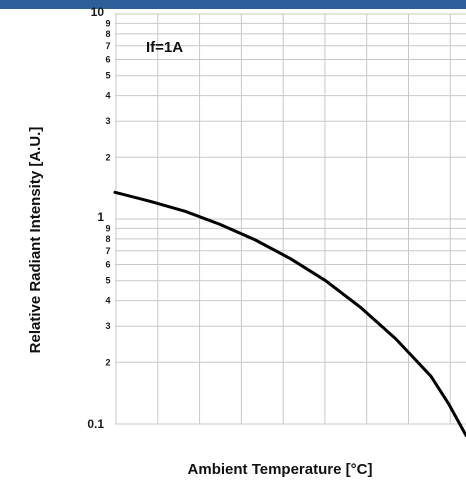  I want to click on annotation-label: If=1A, so click(164, 47).